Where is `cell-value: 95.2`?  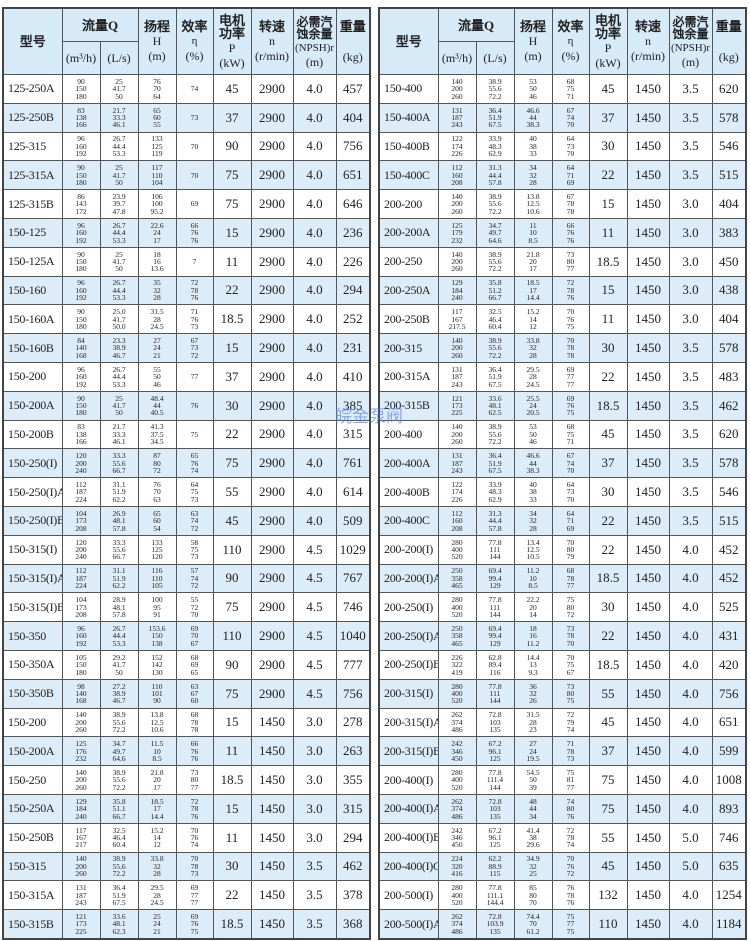 cell-value: 95.2 is located at coordinates (157, 211).